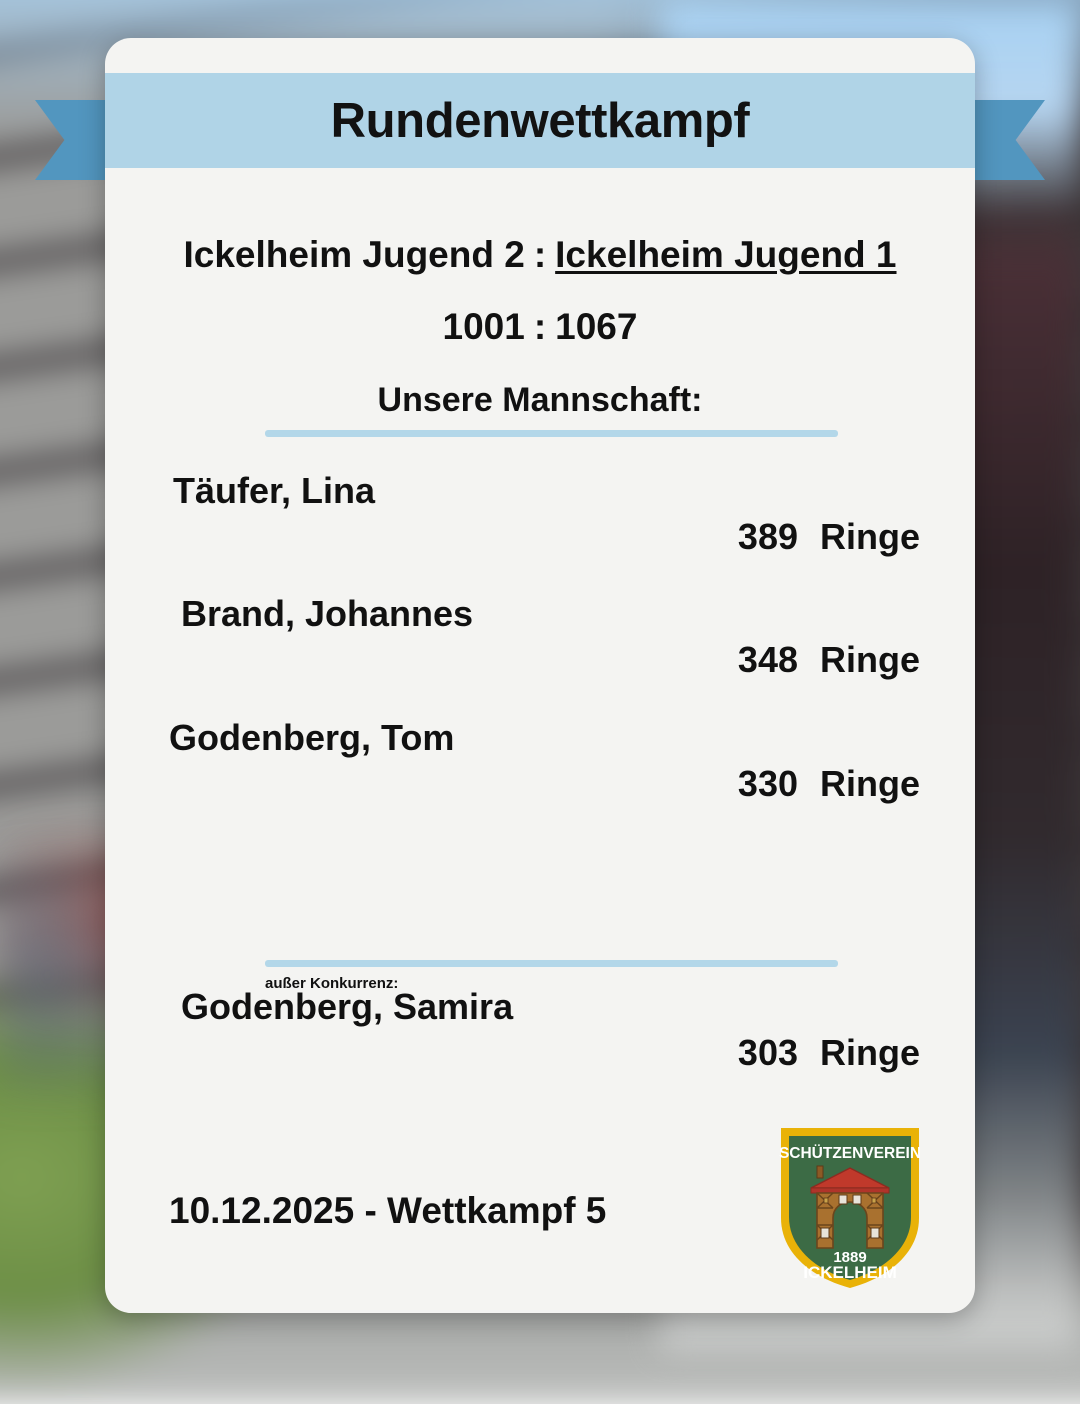 This screenshot has height=1404, width=1080. Describe the element at coordinates (540, 400) in the screenshot. I see `team-section-heading: Unsere Mannschaft:` at that location.